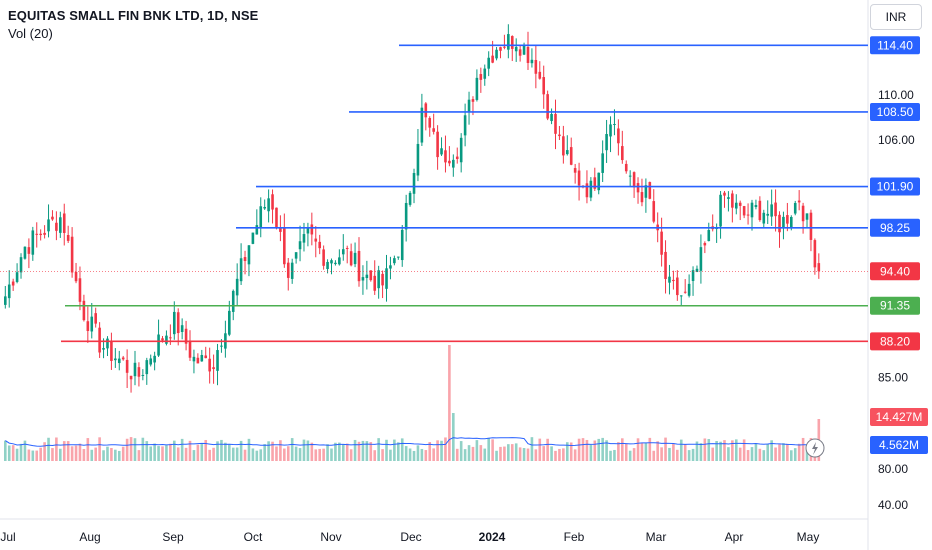 The height and width of the screenshot is (550, 932). I want to click on time-tick-label: Mar, so click(656, 537).